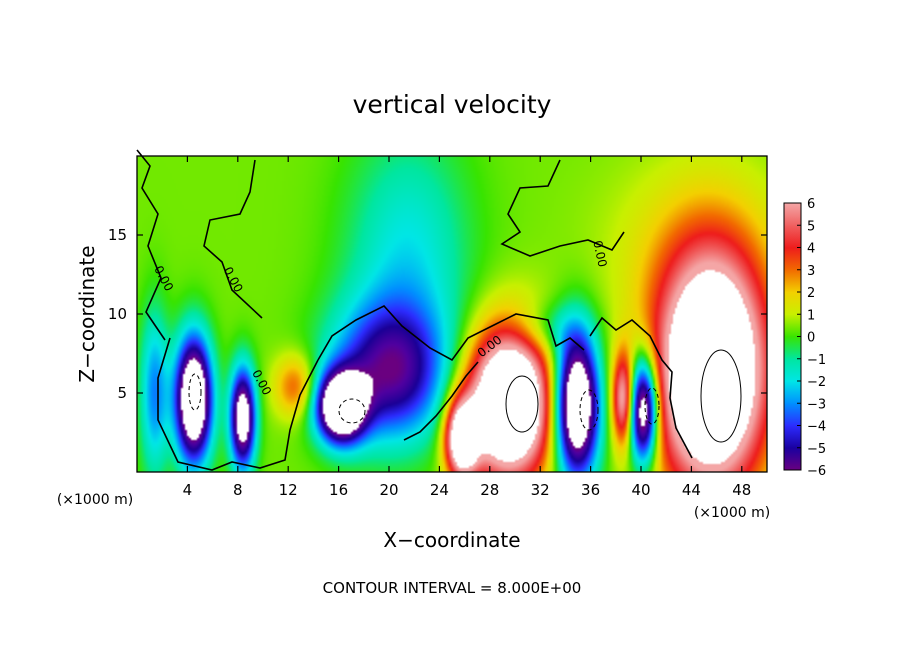 The width and height of the screenshot is (904, 654). What do you see at coordinates (741, 490) in the screenshot?
I see `x-tick-label: 48` at bounding box center [741, 490].